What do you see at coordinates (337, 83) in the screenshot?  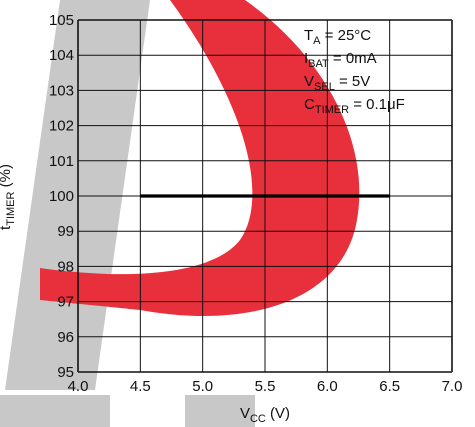 I see `condition-line: VSEL = 5V` at bounding box center [337, 83].